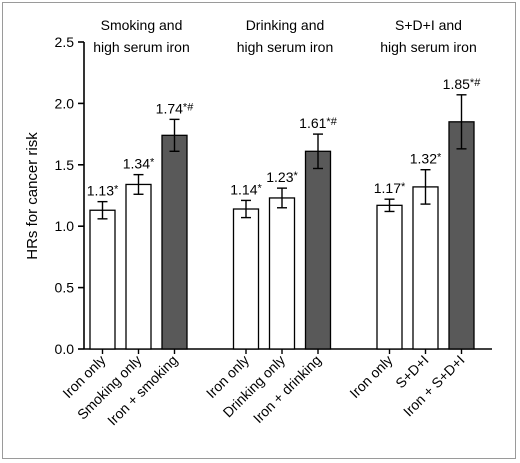  Describe the element at coordinates (462, 84) in the screenshot. I see `data-label: 1.85*#` at that location.